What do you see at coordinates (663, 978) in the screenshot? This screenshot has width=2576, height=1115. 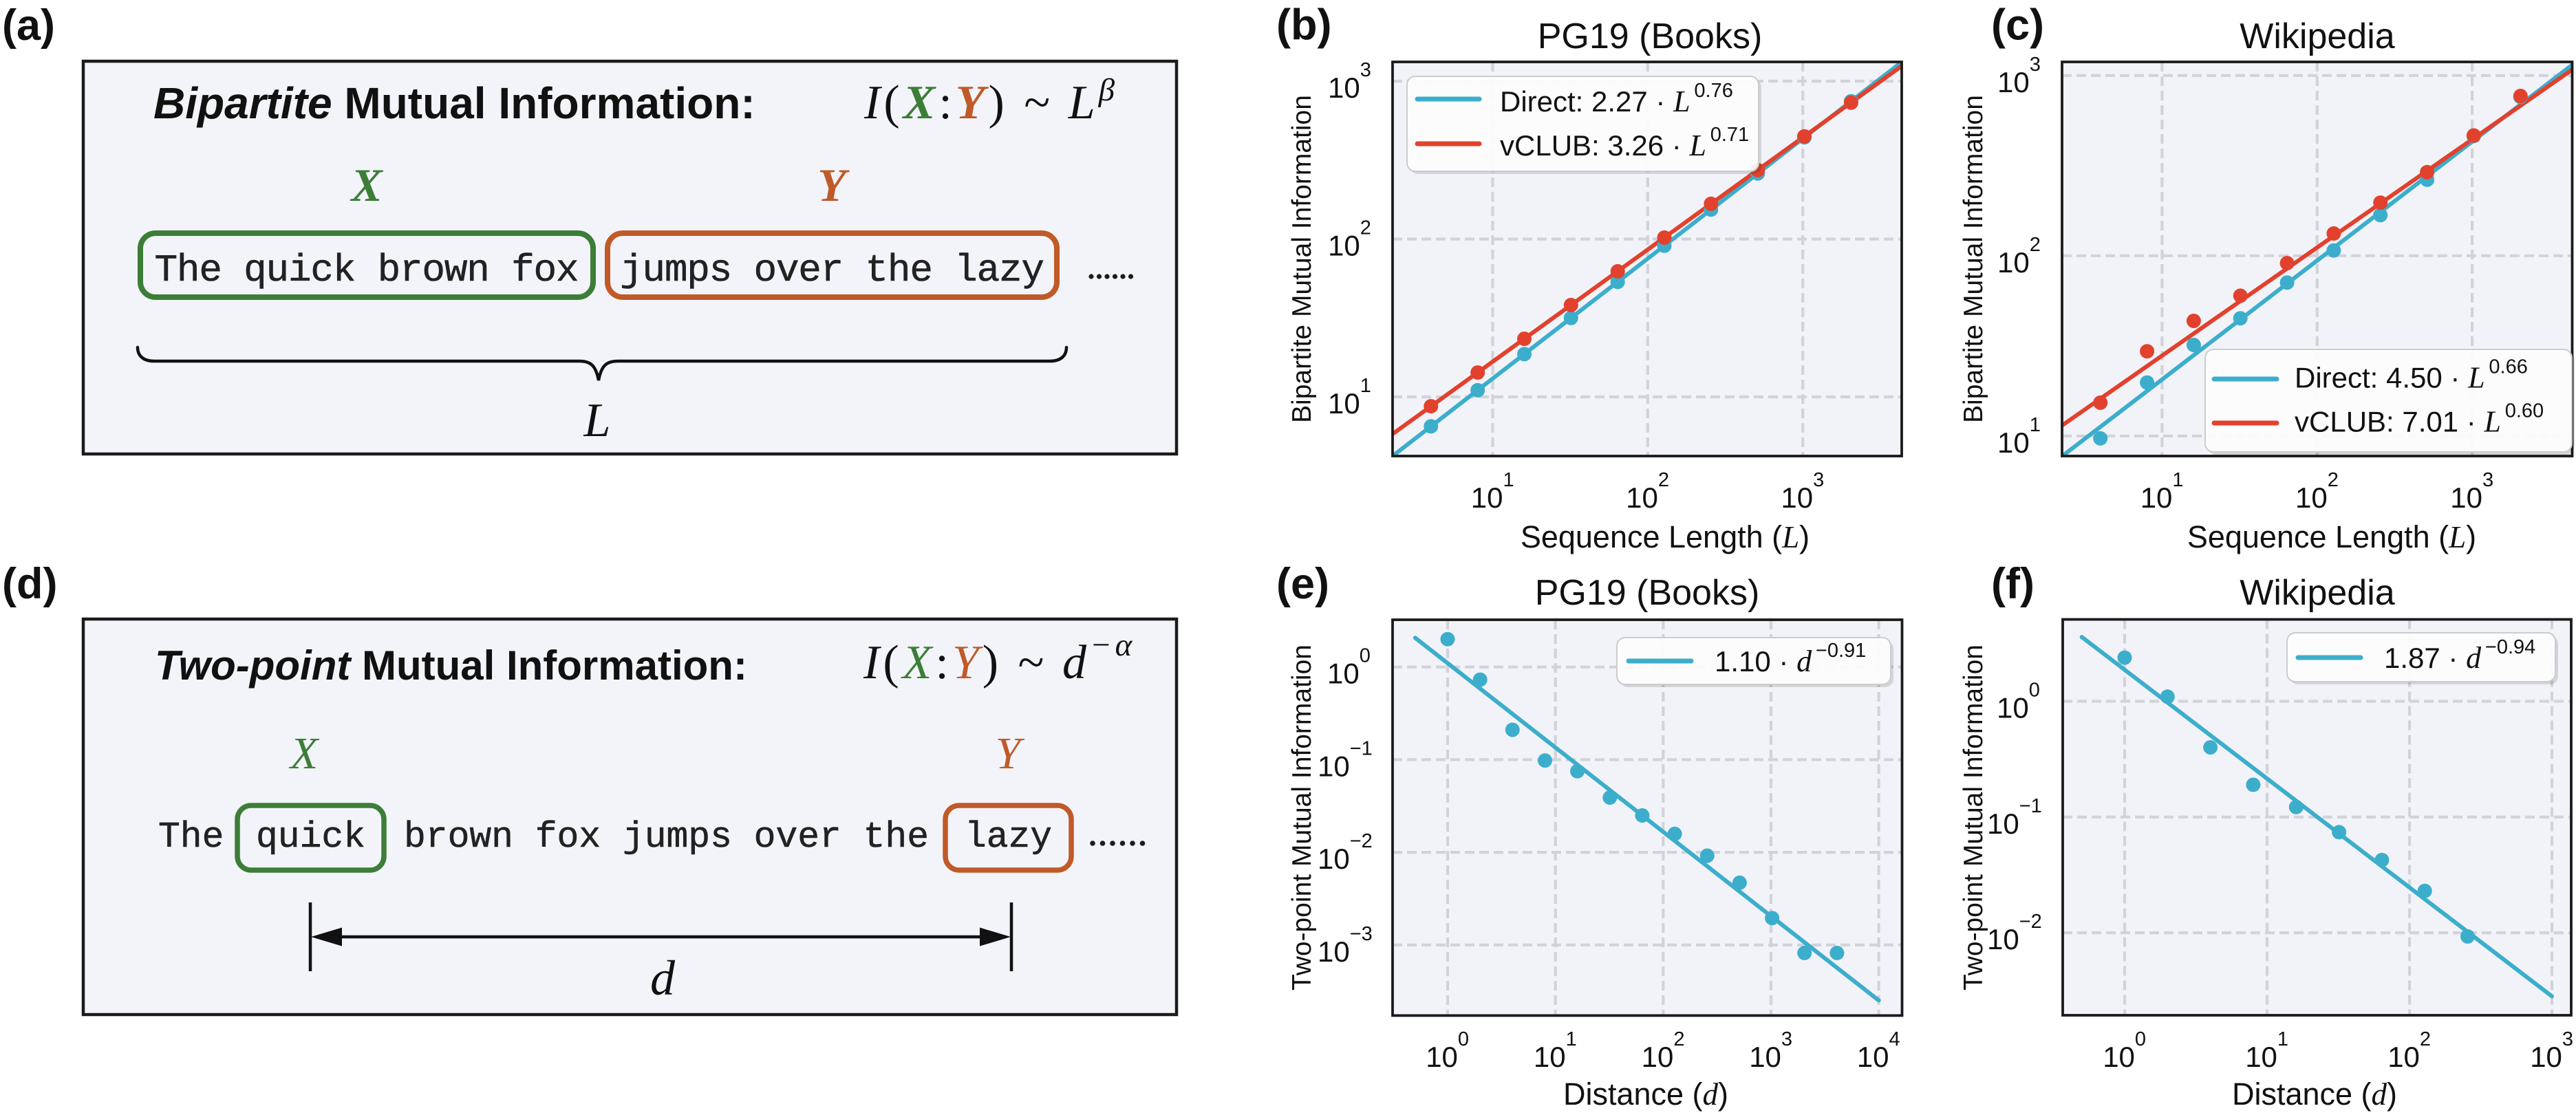 I see `svg-text: d` at bounding box center [663, 978].